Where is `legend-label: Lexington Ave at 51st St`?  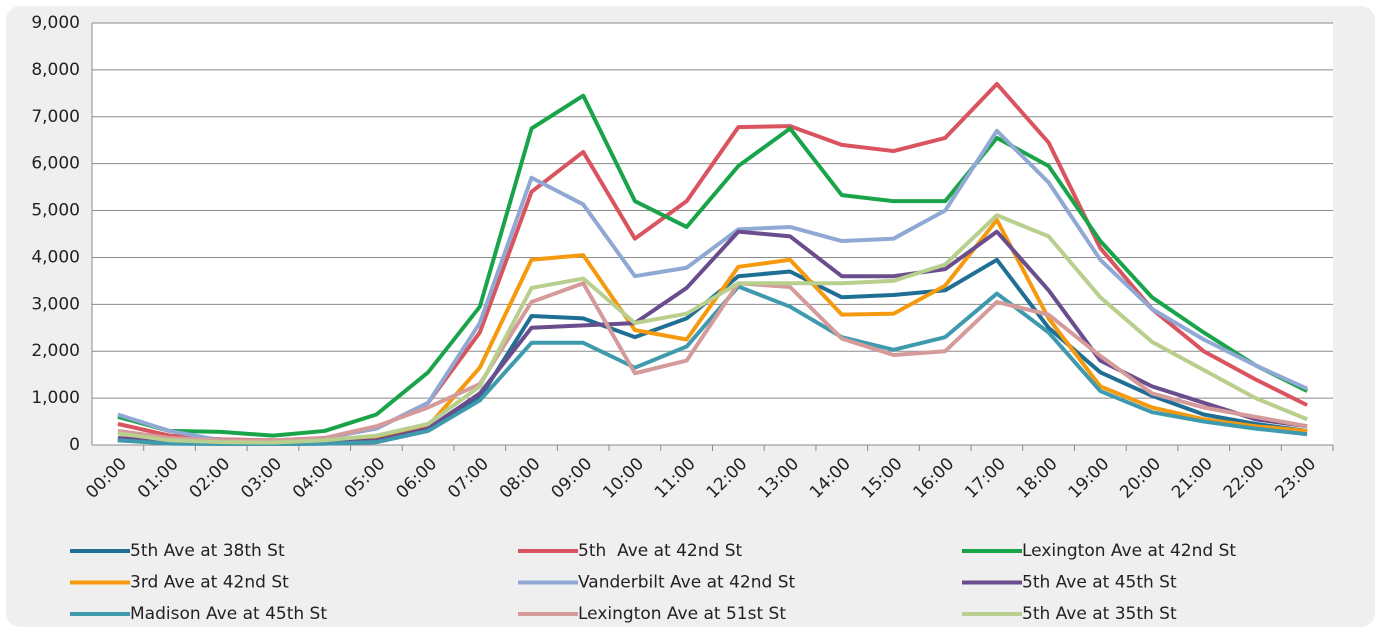 legend-label: Lexington Ave at 51st St is located at coordinates (682, 614).